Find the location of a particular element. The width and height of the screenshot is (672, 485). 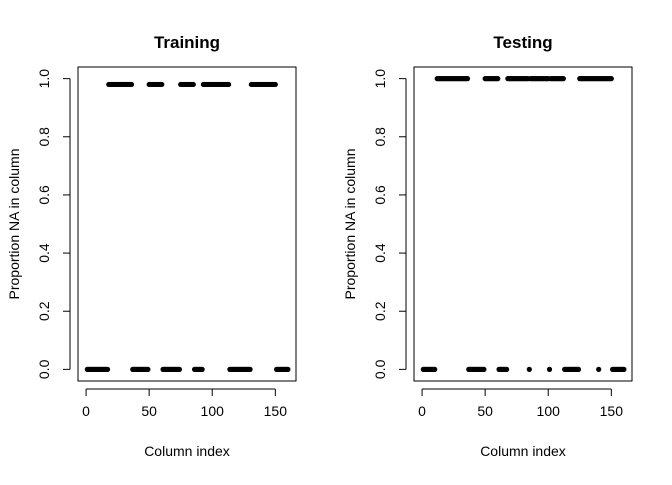

chart-title: Training is located at coordinates (187, 42).